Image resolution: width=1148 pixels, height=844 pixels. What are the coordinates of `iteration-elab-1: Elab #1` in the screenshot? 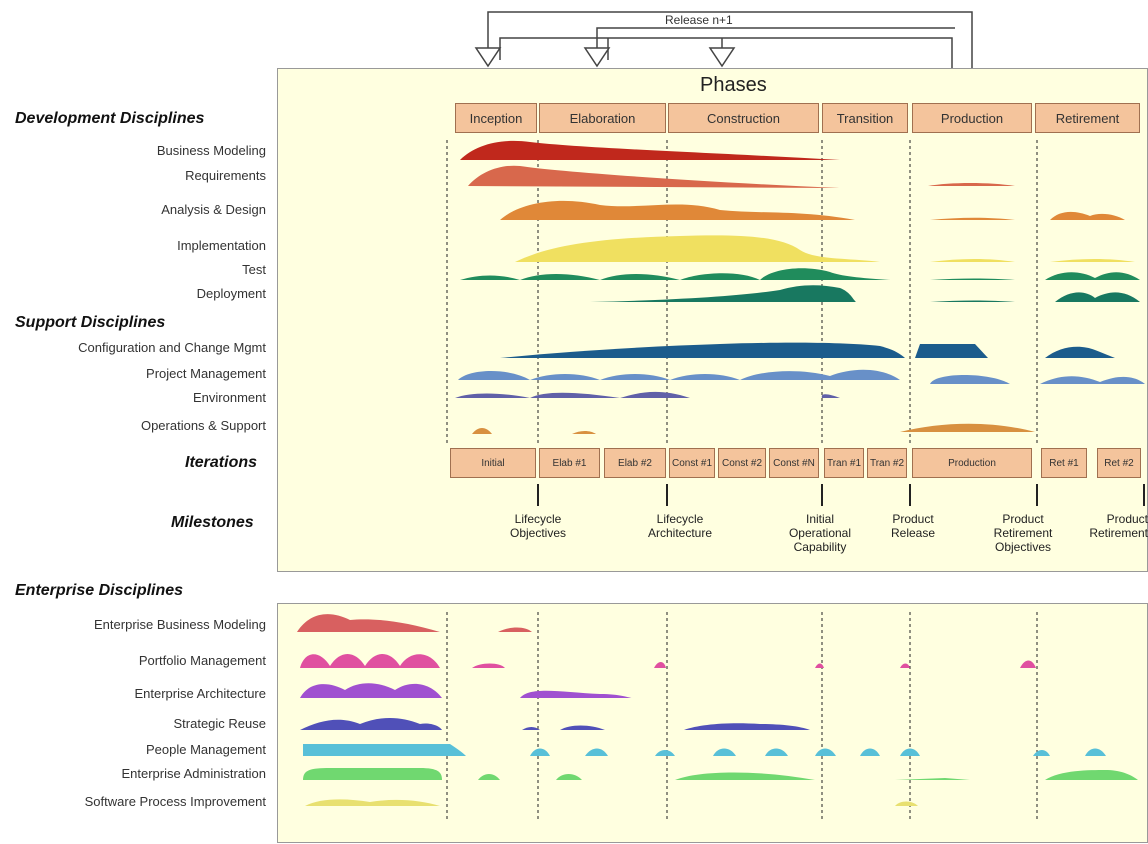 It's located at (569, 463).